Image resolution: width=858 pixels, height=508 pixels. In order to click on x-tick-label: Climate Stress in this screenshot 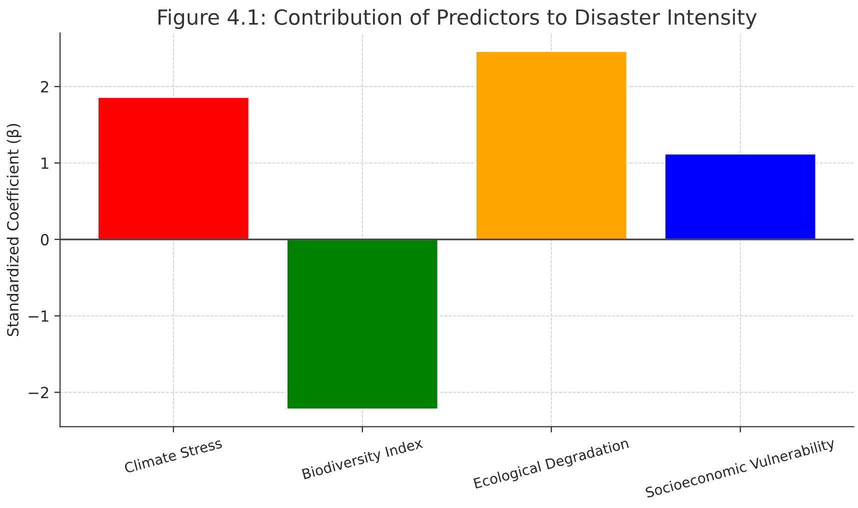, I will do `click(173, 455)`.